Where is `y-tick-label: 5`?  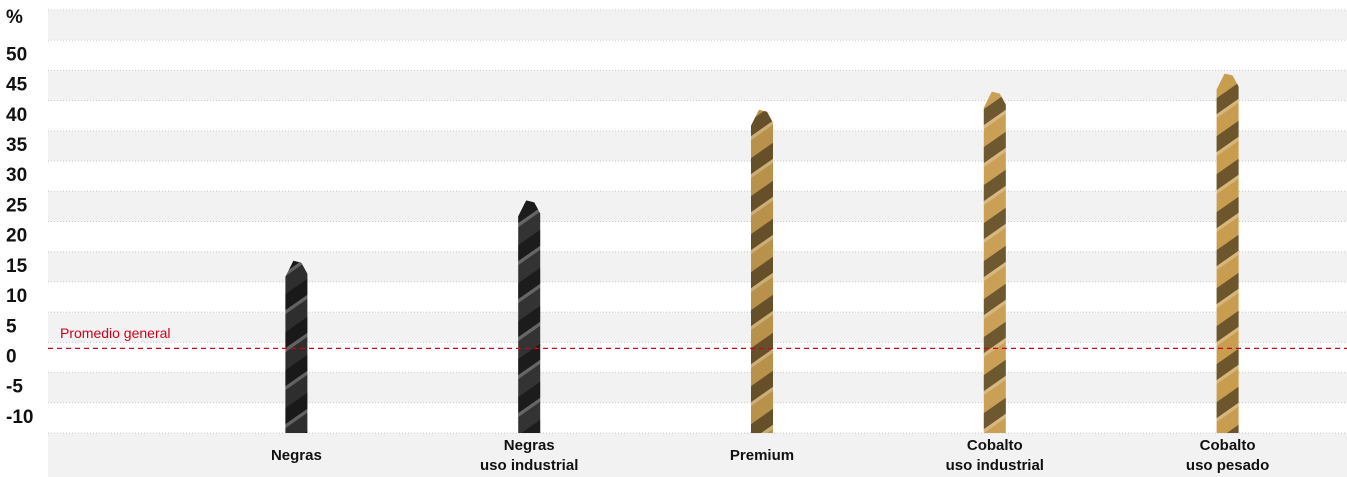
y-tick-label: 5 is located at coordinates (11, 326).